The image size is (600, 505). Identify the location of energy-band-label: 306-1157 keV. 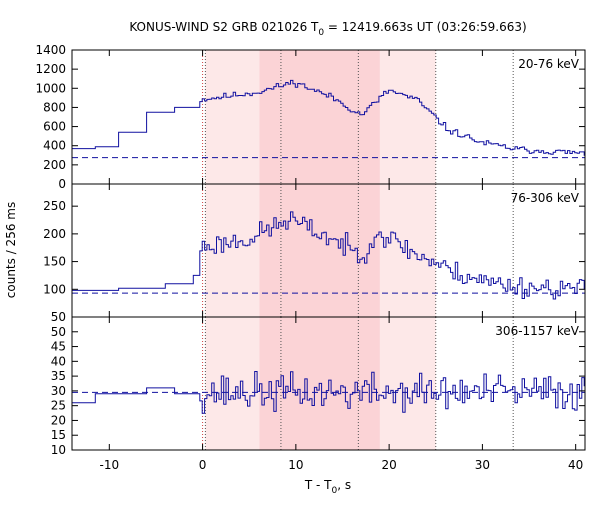
(537, 331).